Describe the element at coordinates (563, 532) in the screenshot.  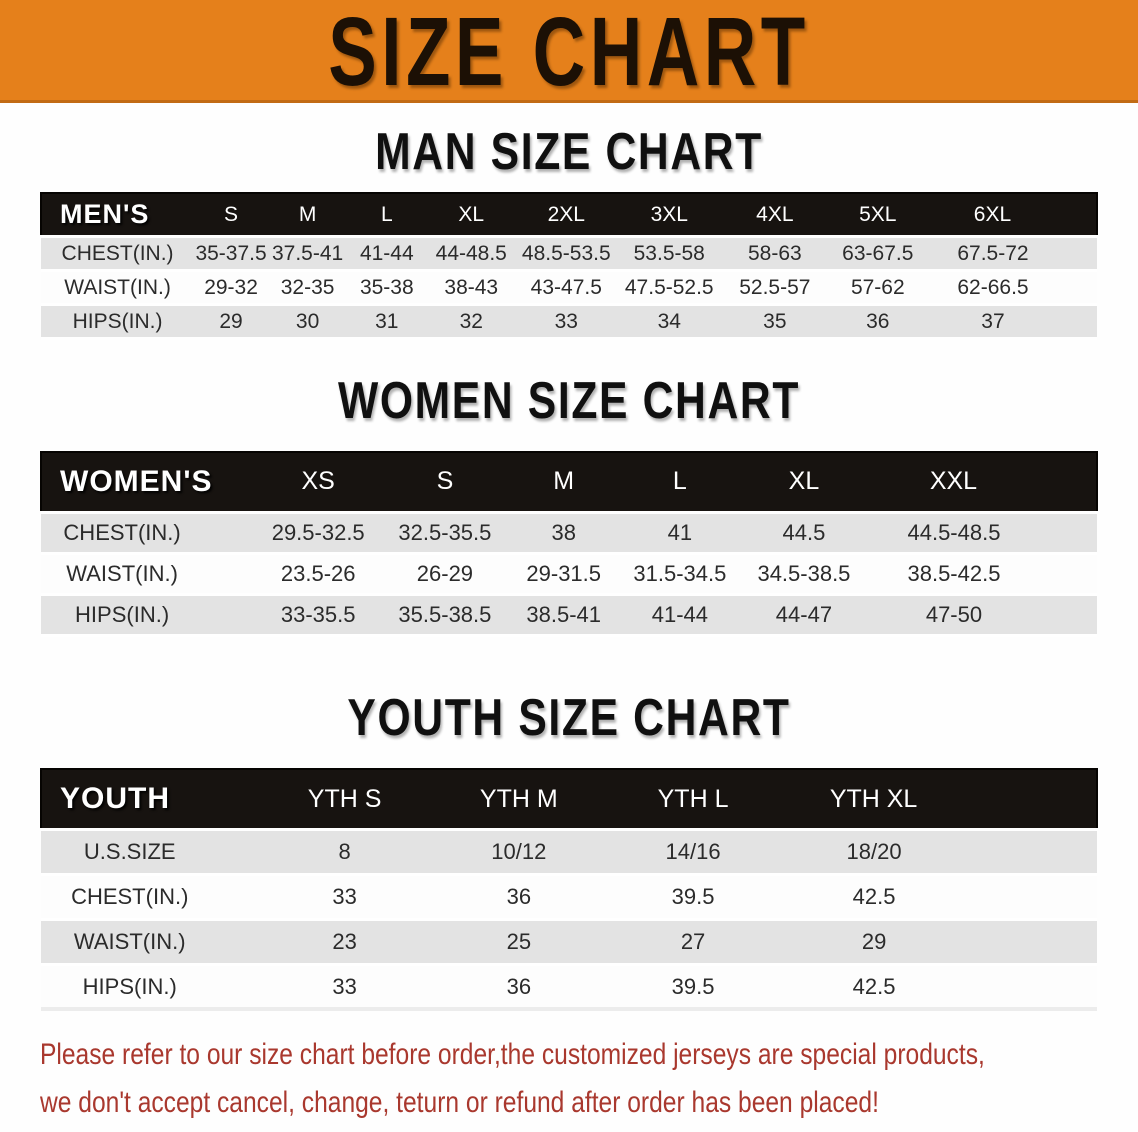
I see `size-value-cell: 38` at that location.